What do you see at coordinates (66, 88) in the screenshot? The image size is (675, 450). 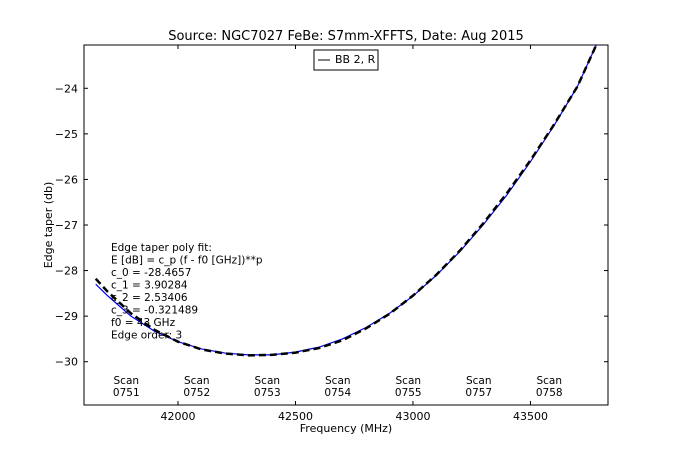 I see `y-tick-label: −24` at bounding box center [66, 88].